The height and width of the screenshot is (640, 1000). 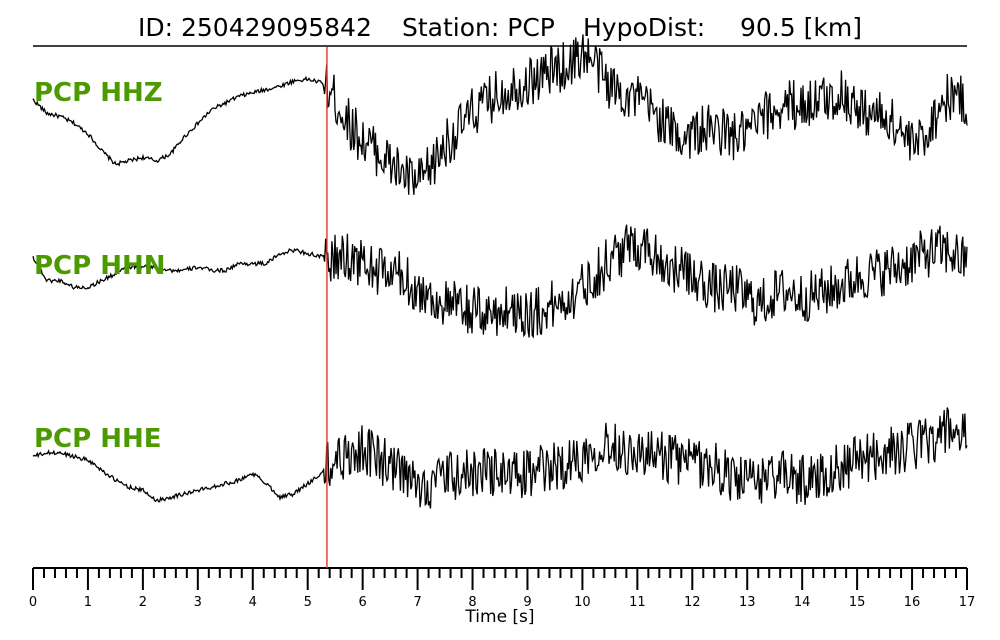 What do you see at coordinates (417, 602) in the screenshot?
I see `x-tick-label: 7` at bounding box center [417, 602].